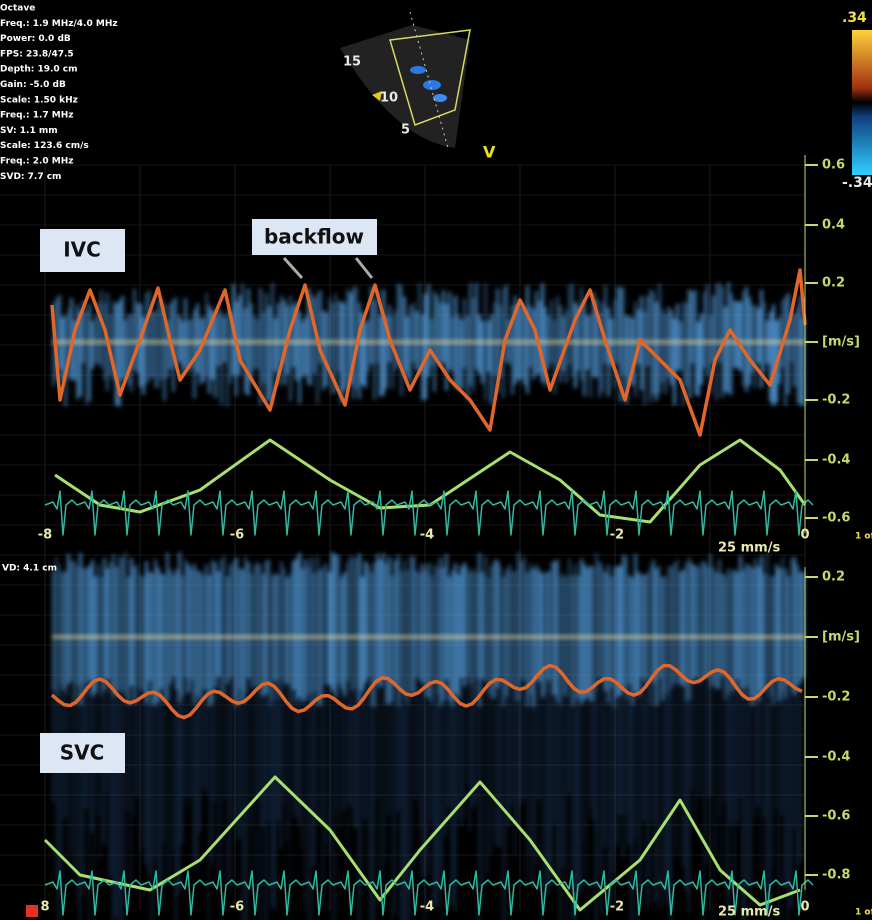  What do you see at coordinates (427, 907) in the screenshot?
I see `time-tick-label: -4` at bounding box center [427, 907].